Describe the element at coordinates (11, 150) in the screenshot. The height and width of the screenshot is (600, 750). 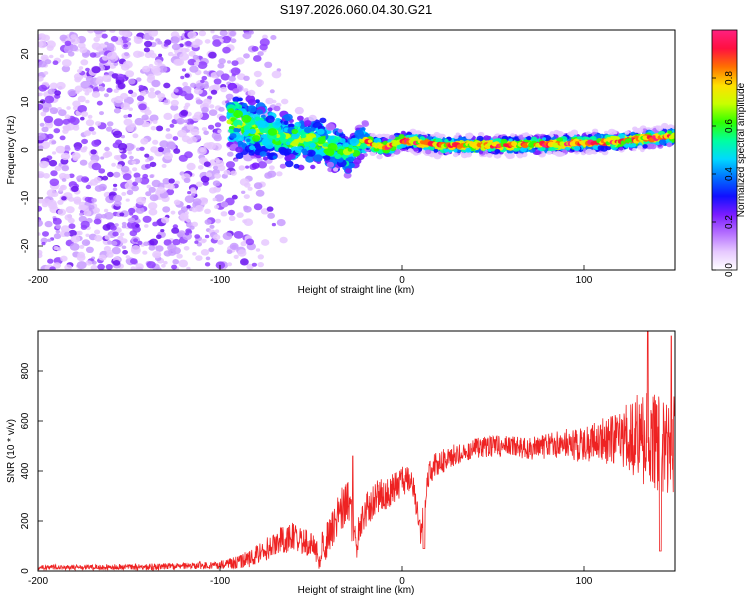
I see `spectrogram-y-axis-title: Frequency (Hz)` at that location.